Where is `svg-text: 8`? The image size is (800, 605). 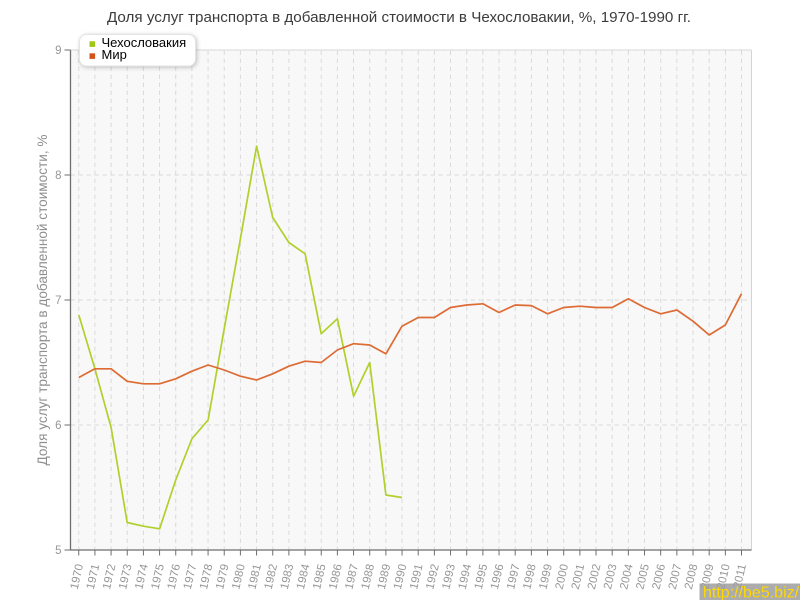 svg-text: 8 is located at coordinates (58, 176).